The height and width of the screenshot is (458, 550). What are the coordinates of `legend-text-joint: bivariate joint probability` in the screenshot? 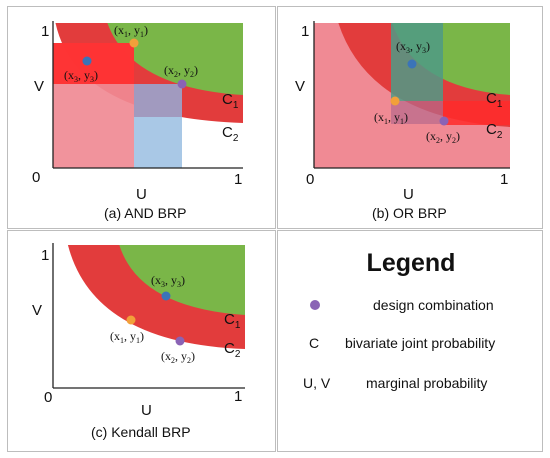 It's located at (420, 343).